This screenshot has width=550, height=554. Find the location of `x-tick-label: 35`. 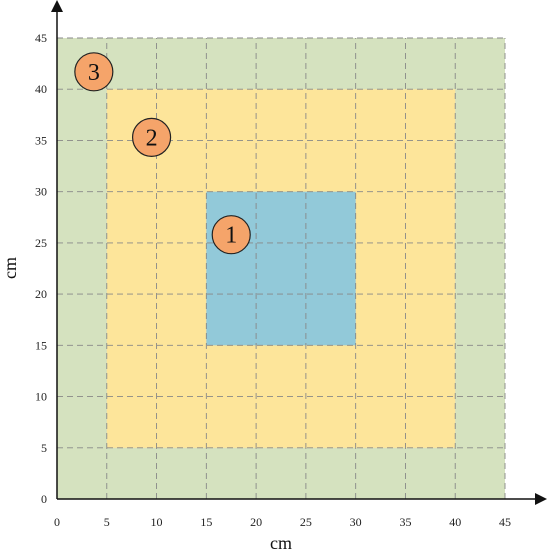

x-tick-label: 35 is located at coordinates (405, 522).